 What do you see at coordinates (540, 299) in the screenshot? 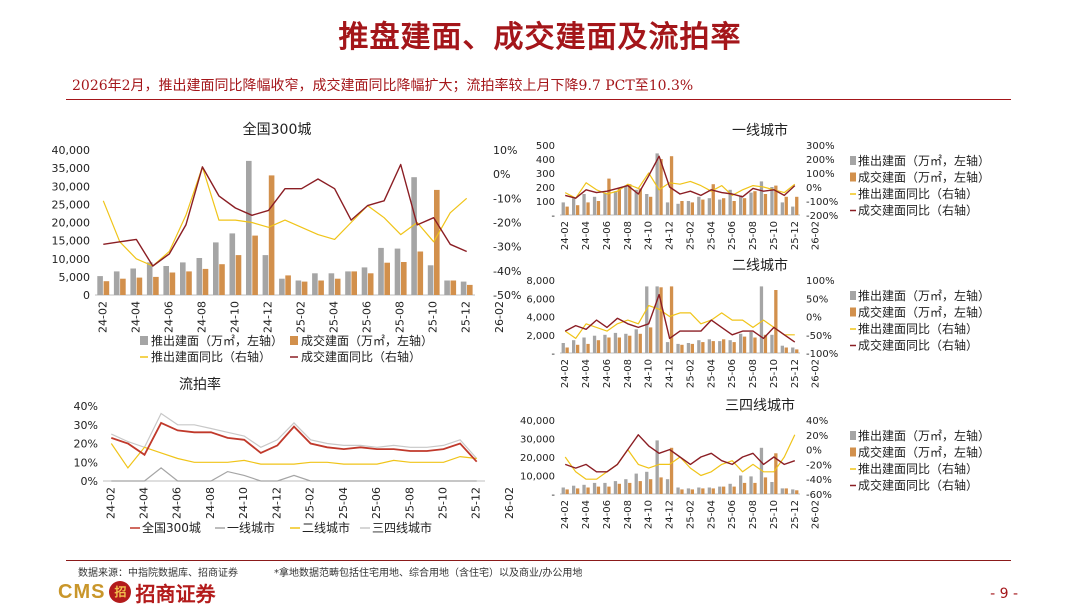
I see `y-left-tick-label: 6,000` at bounding box center [540, 299].